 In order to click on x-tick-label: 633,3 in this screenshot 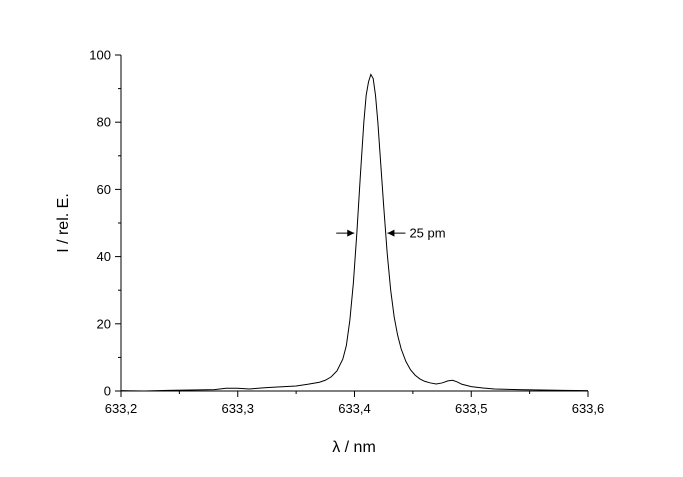, I will do `click(237, 408)`.